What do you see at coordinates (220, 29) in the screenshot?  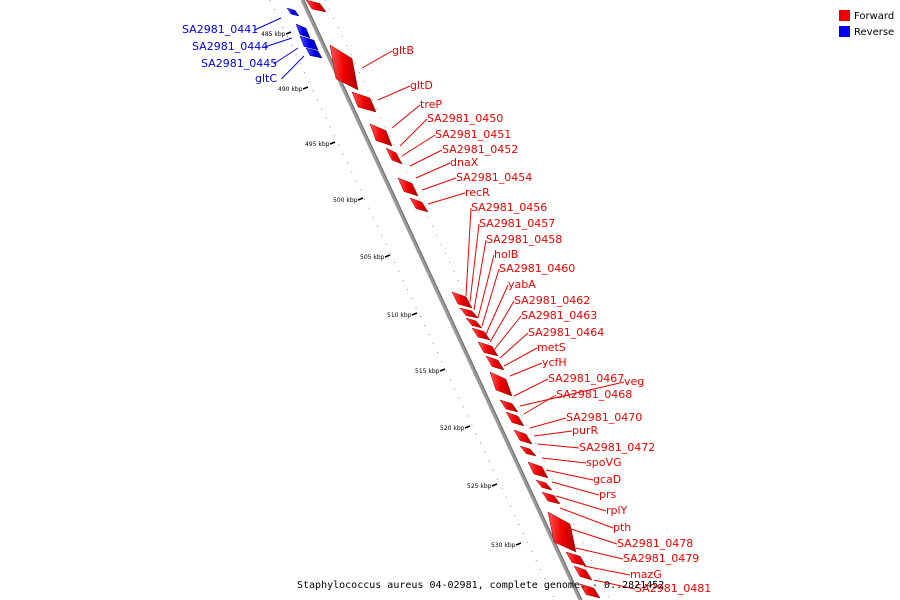 I see `gene-label-sa2981-0441: SA2981_0441` at bounding box center [220, 29].